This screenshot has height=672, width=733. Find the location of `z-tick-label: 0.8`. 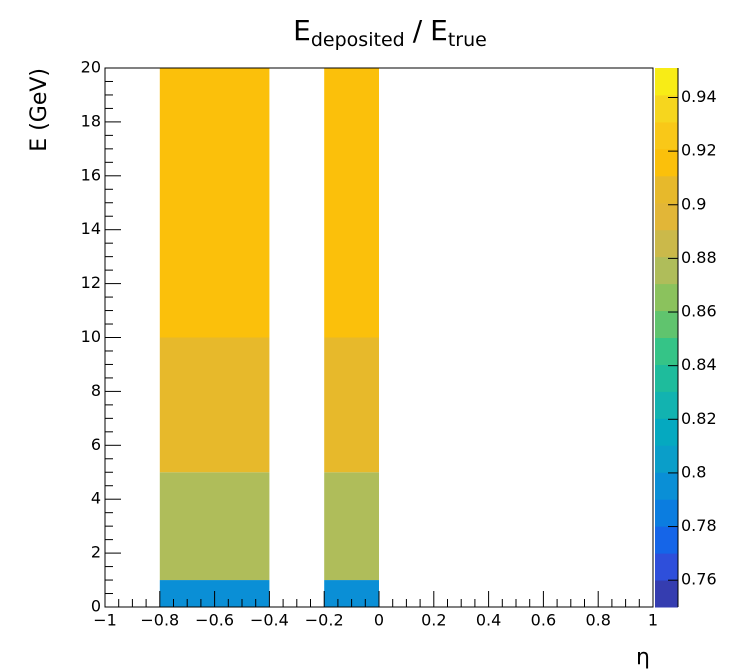

z-tick-label: 0.8 is located at coordinates (693, 471).